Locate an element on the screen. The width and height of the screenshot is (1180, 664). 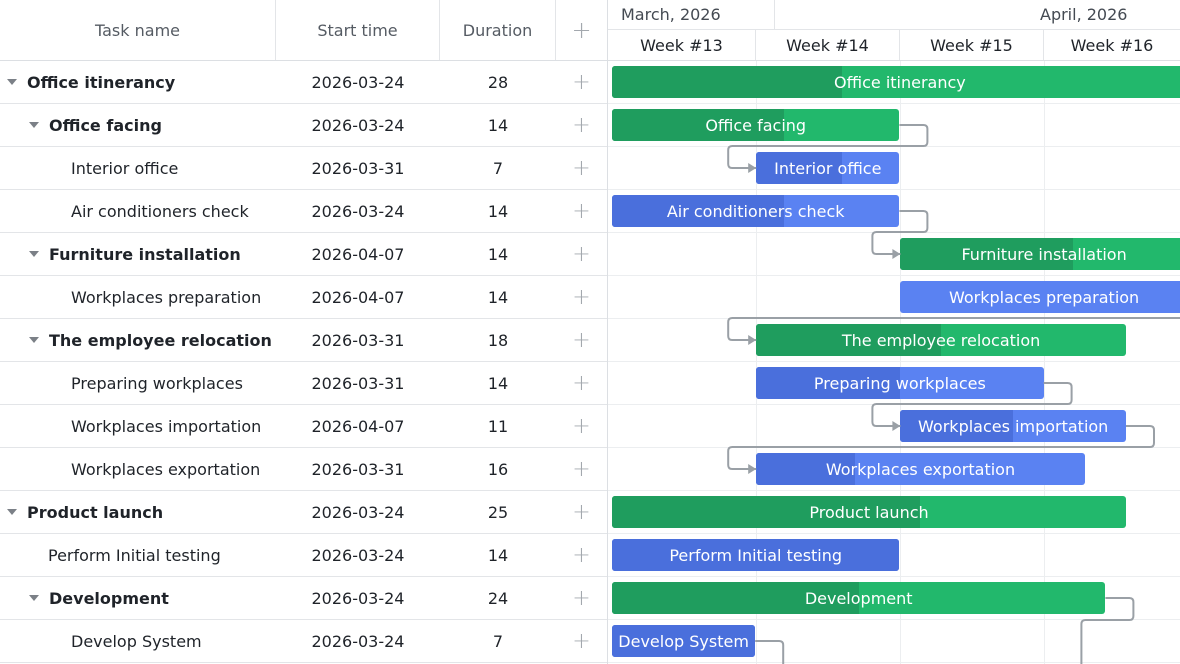
week-gridline is located at coordinates (756, 362).